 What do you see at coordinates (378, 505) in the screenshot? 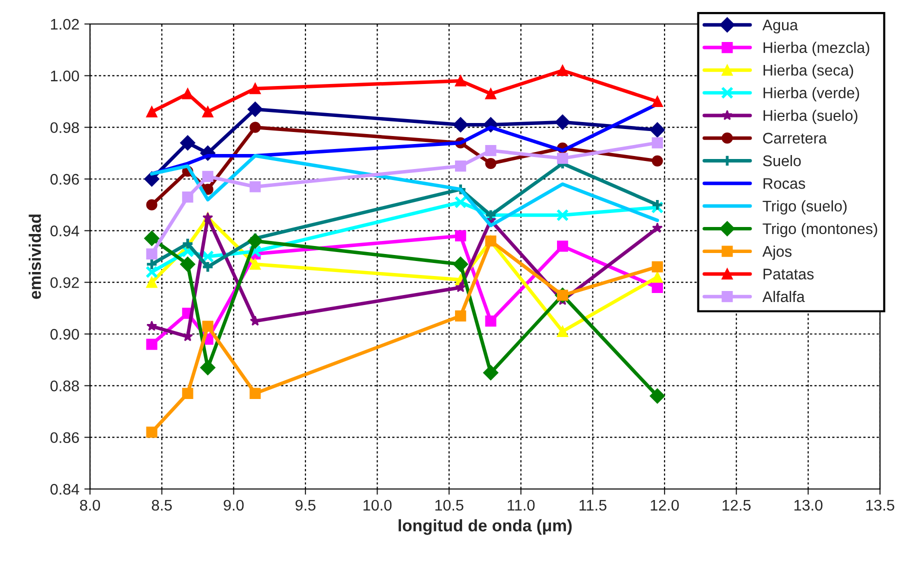
I see `x-tick-label: 10.0` at bounding box center [378, 505].